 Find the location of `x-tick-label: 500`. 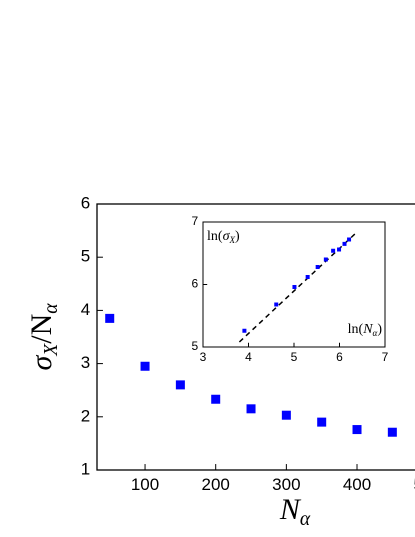

x-tick-label: 500 is located at coordinates (414, 484).